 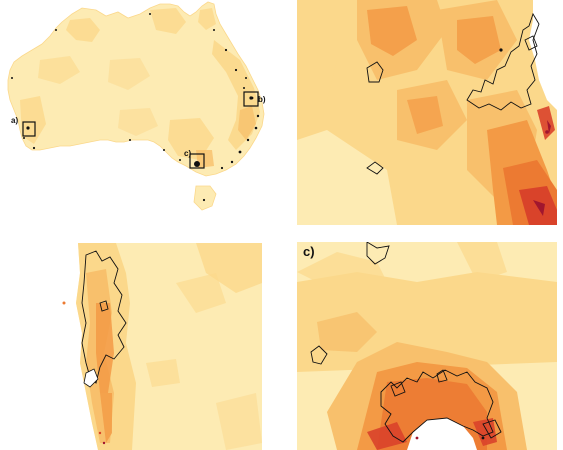 I want to click on inset-label-b: b), so click(x=262, y=99).